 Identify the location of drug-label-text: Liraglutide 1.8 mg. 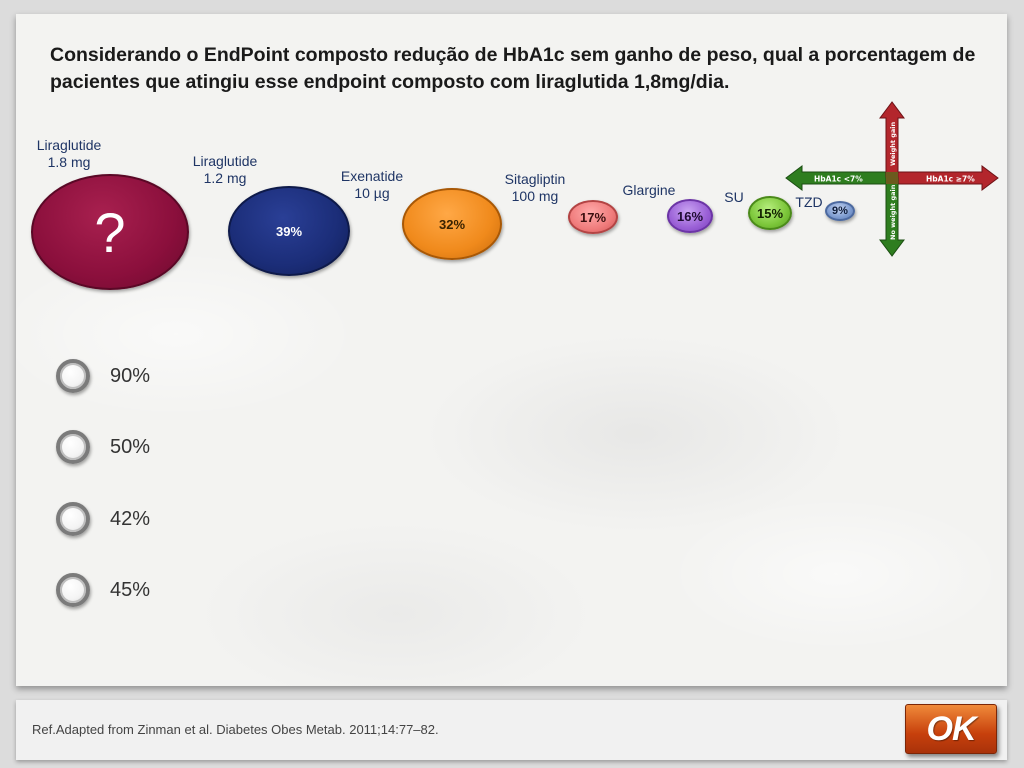
(69, 153).